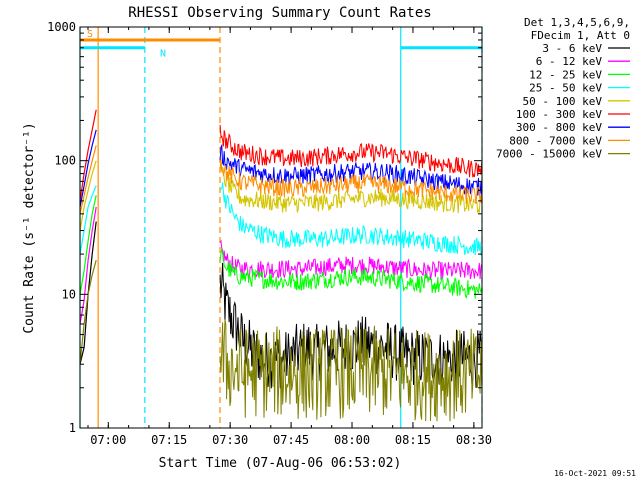 The image size is (640, 480). What do you see at coordinates (163, 54) in the screenshot?
I see `flag-label-n: N` at bounding box center [163, 54].